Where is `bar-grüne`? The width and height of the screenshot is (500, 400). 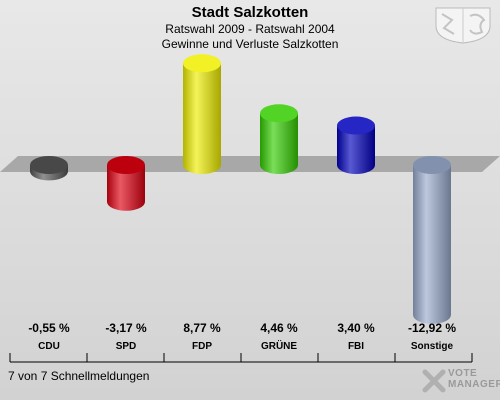 bar-grüne is located at coordinates (279, 139).